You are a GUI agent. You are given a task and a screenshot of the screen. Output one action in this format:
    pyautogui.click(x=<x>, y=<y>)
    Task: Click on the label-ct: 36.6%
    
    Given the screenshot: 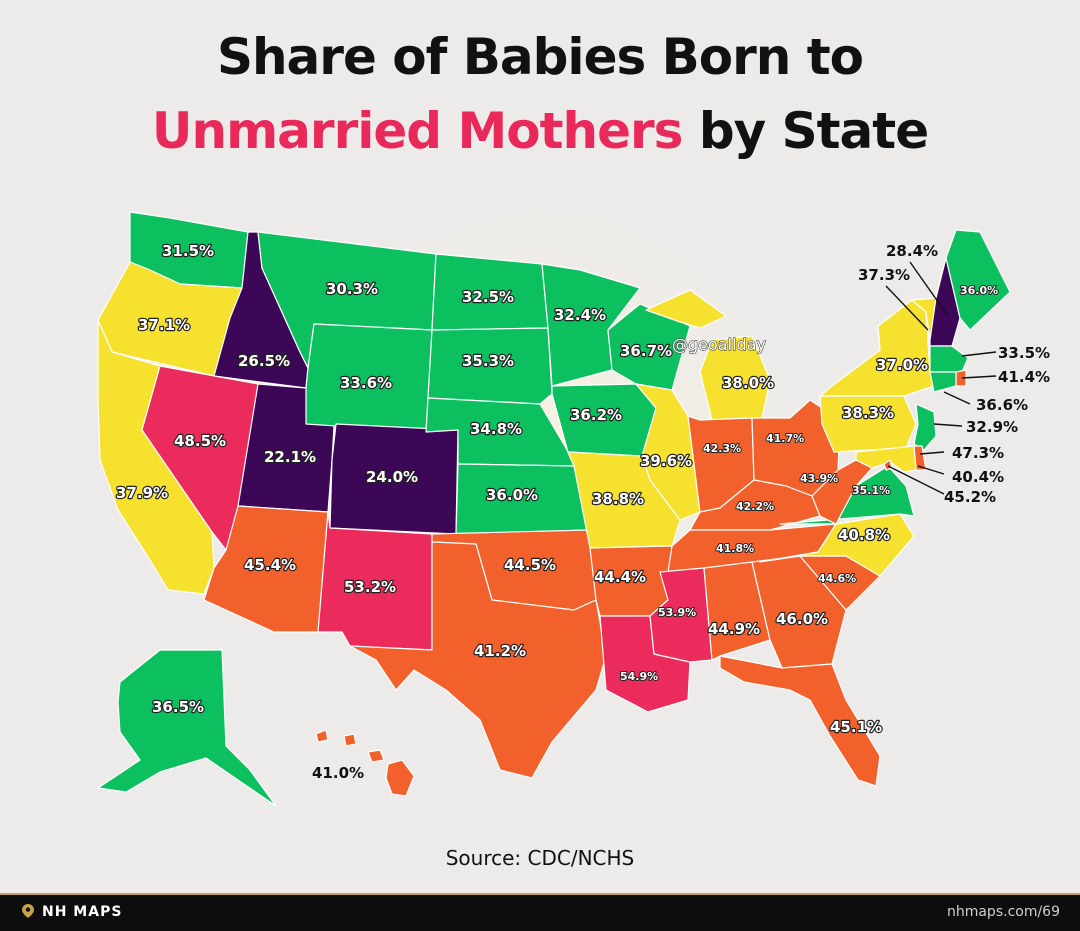 What is the action you would take?
    pyautogui.click(x=1002, y=405)
    